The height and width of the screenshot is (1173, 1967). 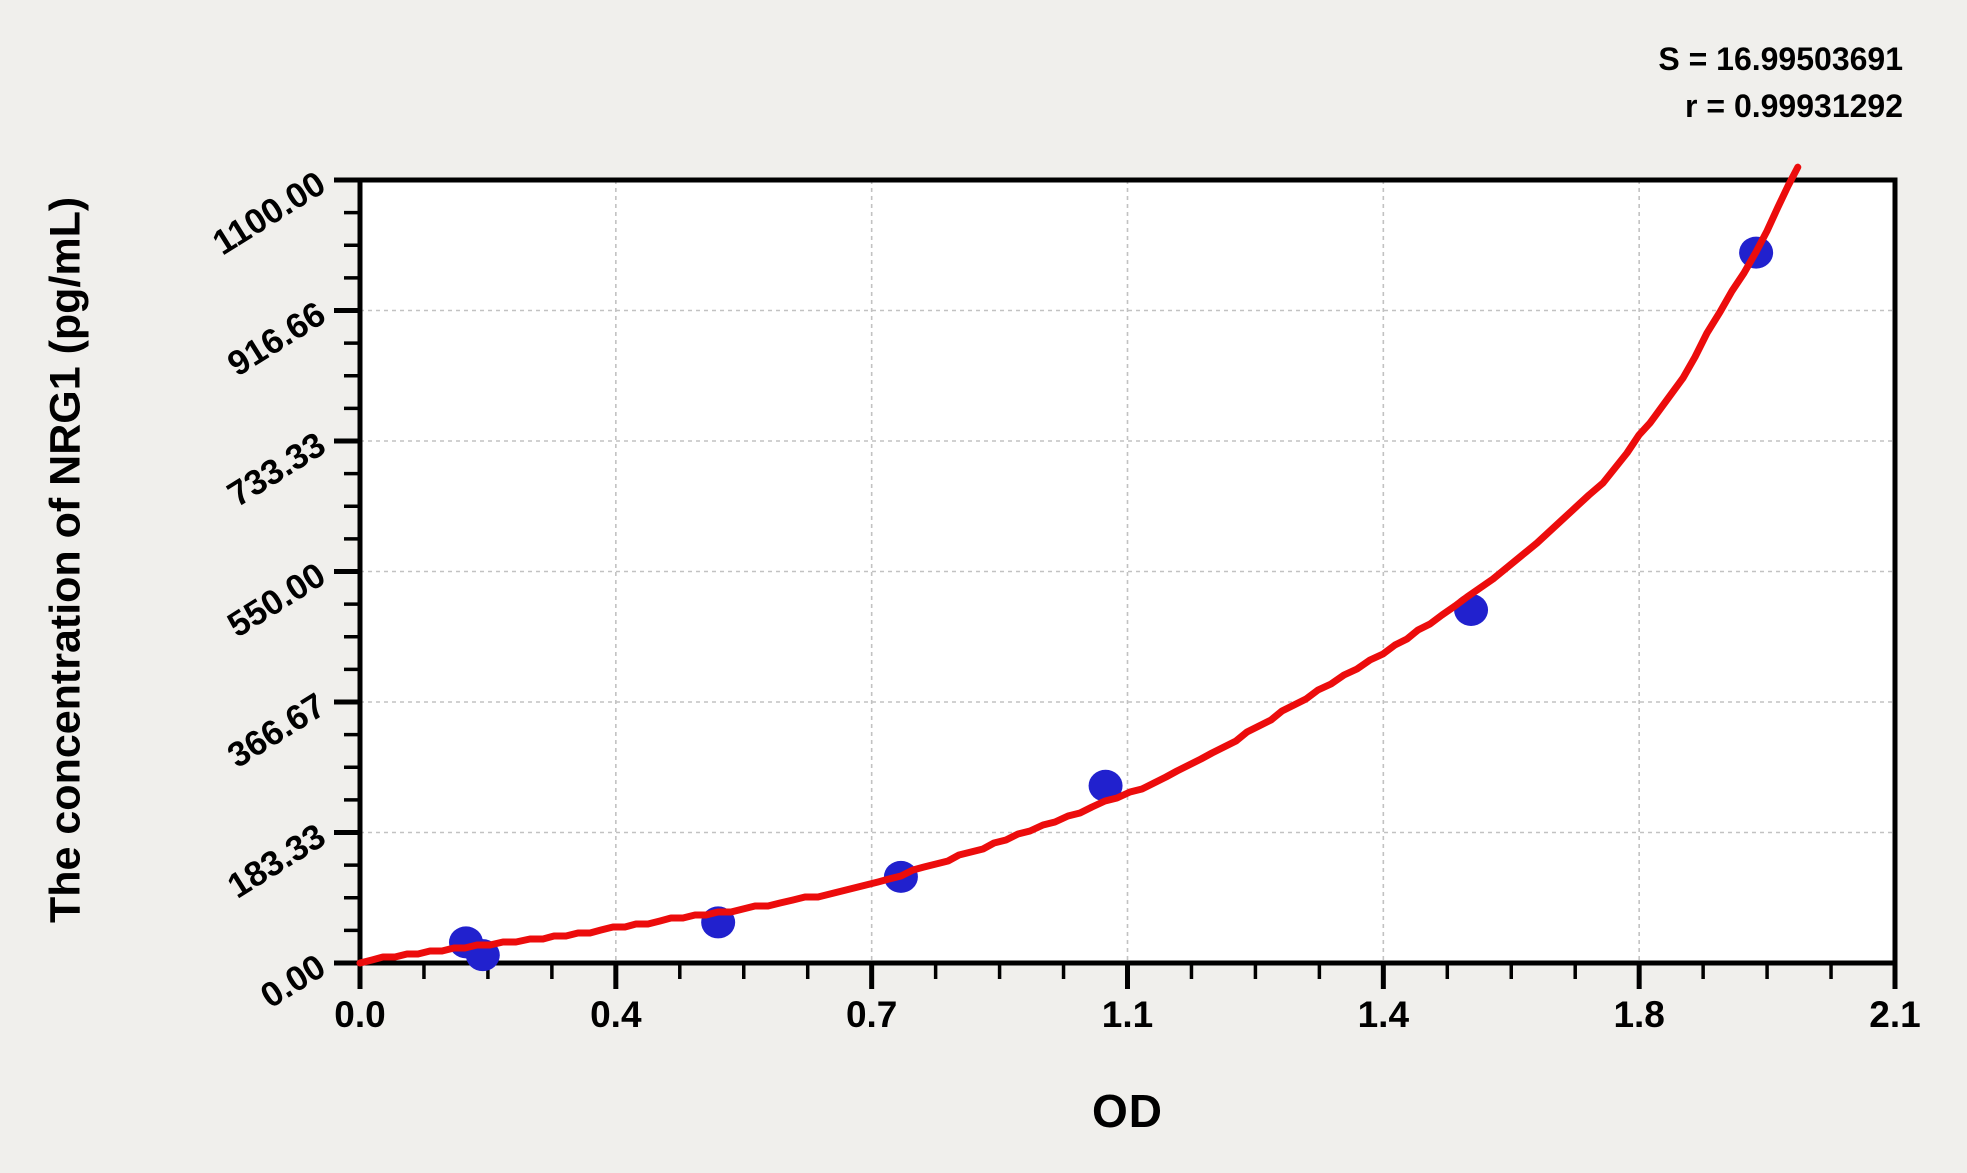 I want to click on y-tick-label: 1100.00, so click(x=269, y=213).